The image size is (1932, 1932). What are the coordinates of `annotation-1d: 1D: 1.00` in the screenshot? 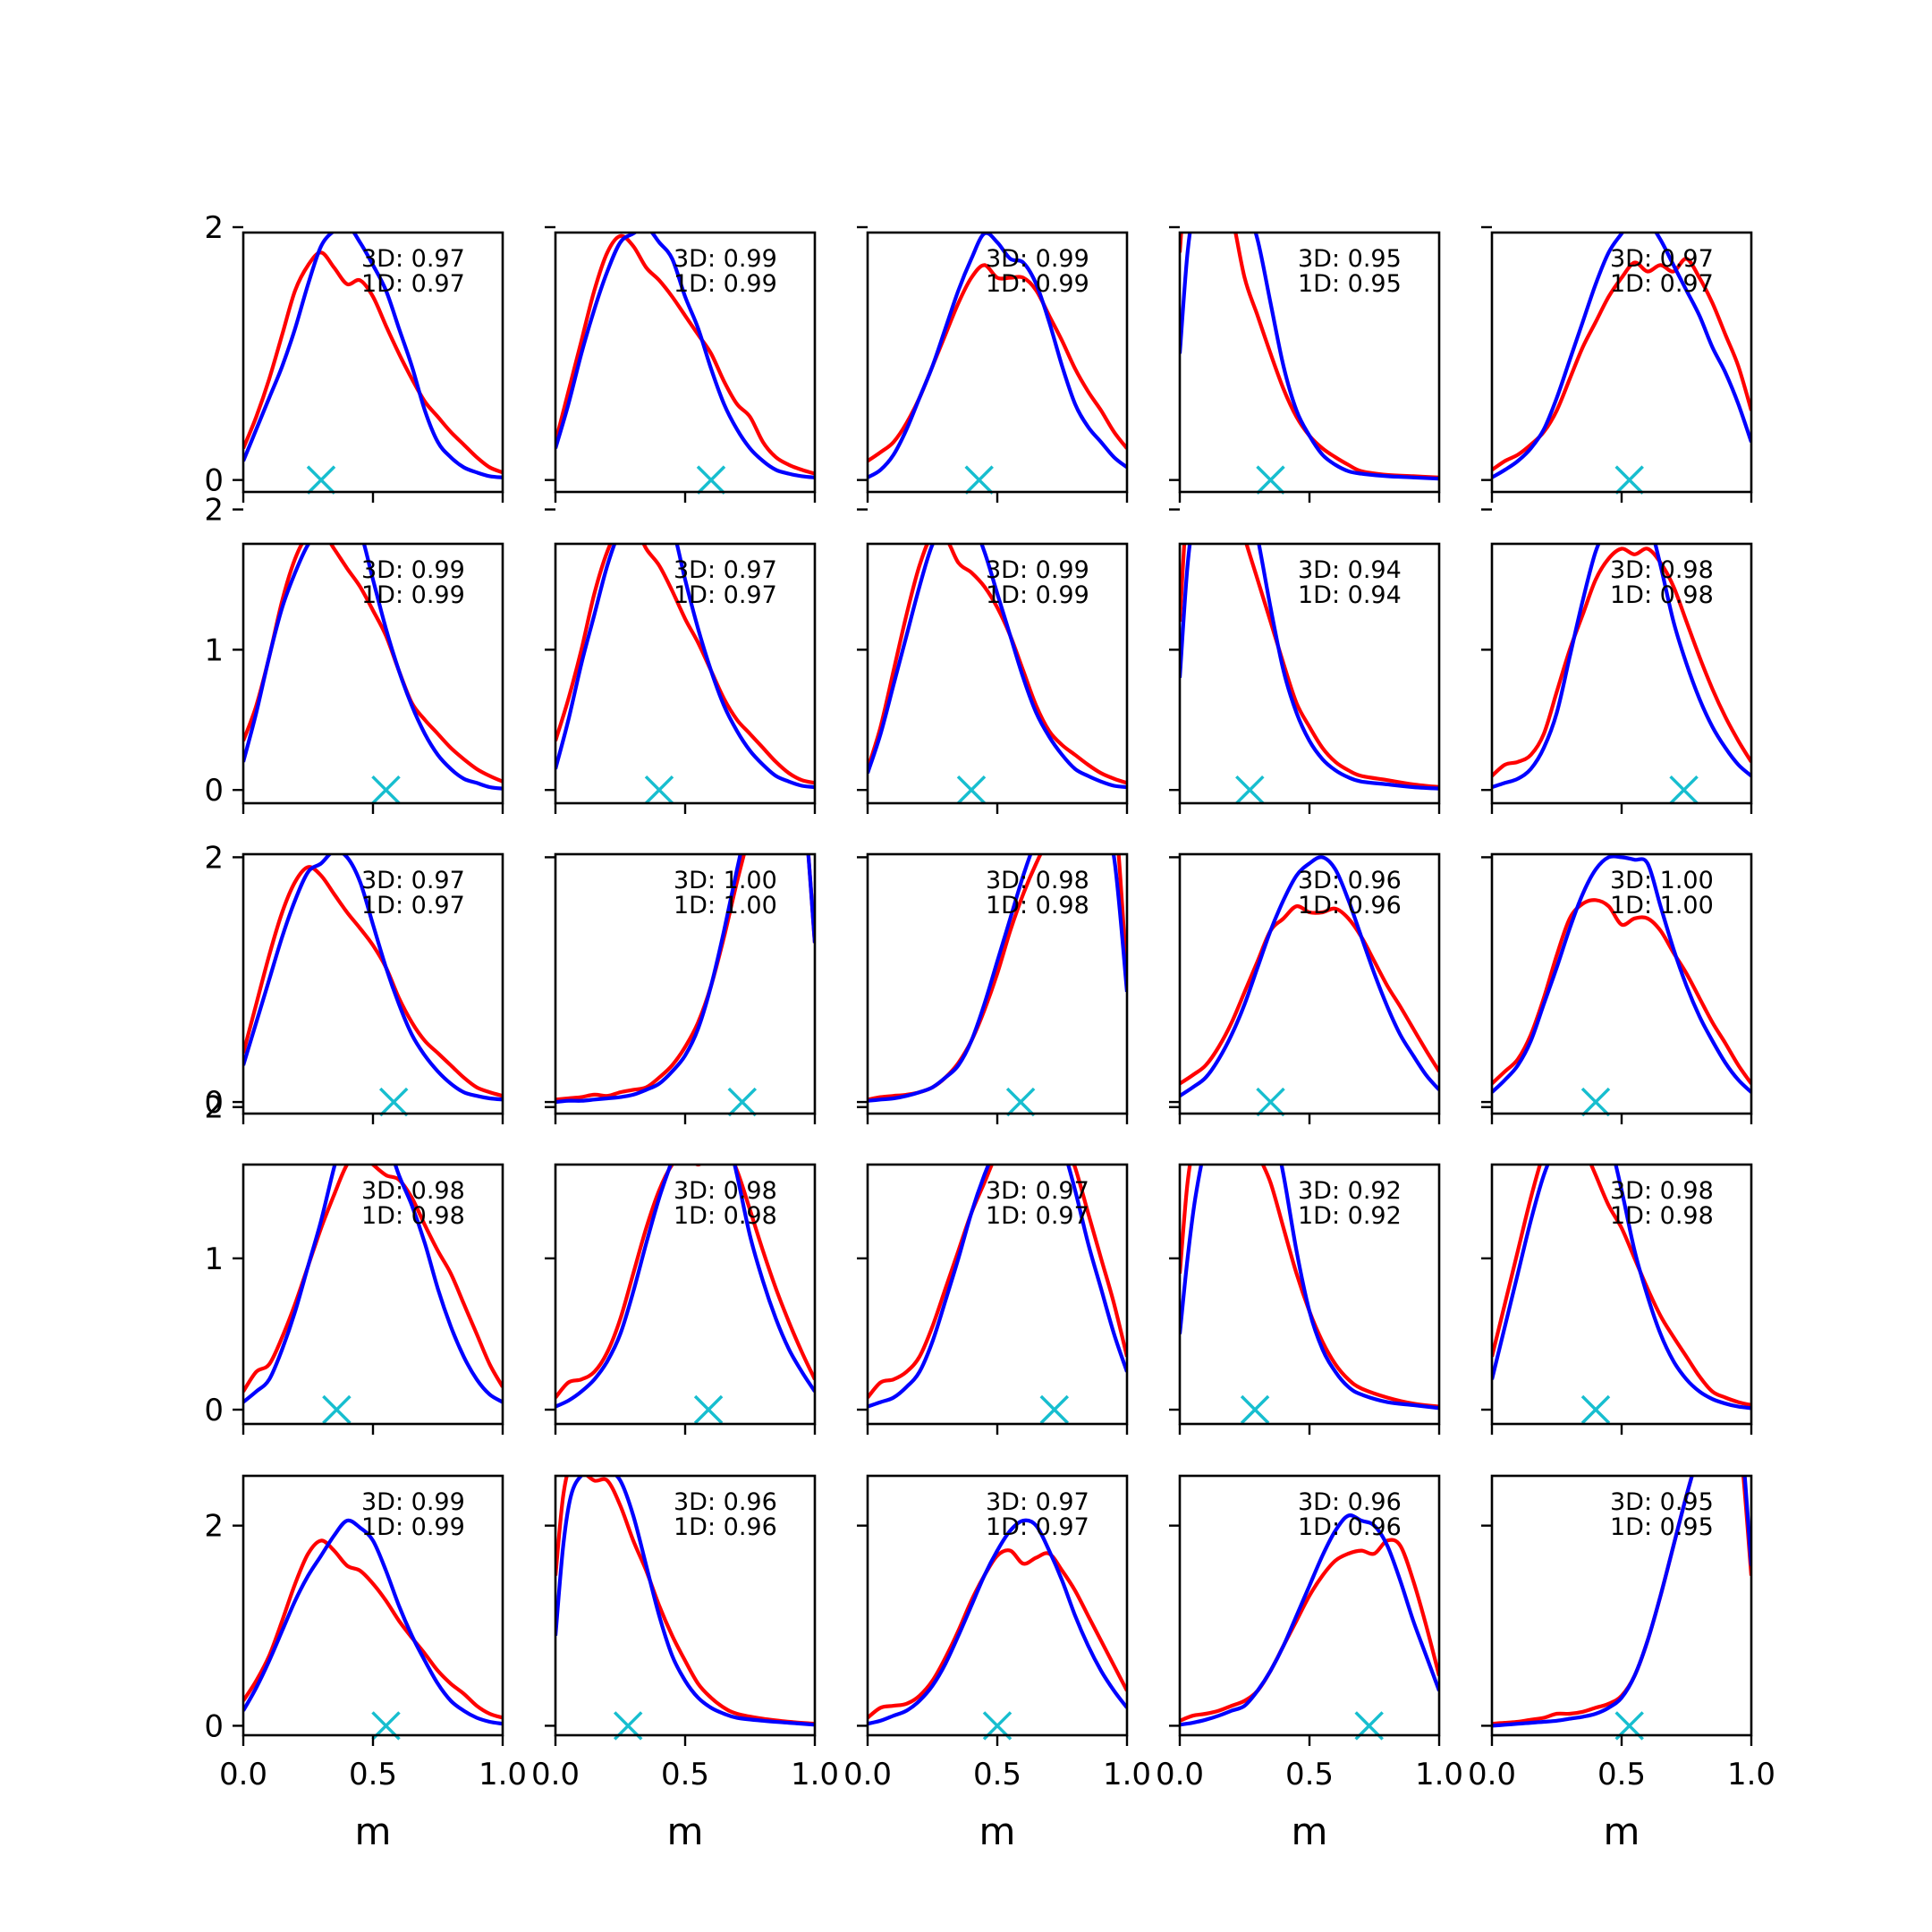 It's located at (725, 905).